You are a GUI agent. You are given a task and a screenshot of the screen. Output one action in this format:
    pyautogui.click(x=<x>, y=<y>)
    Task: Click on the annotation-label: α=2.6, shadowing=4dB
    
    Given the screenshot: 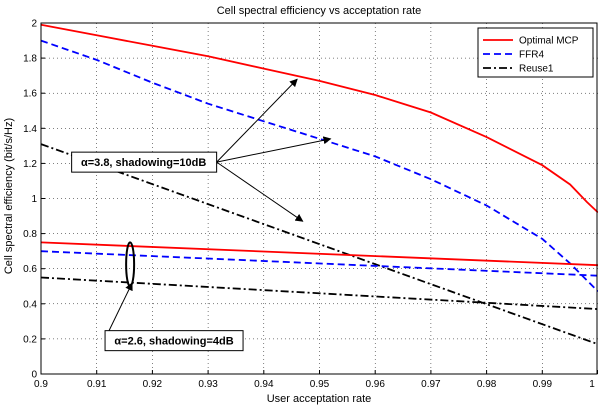 What is the action you would take?
    pyautogui.click(x=173, y=342)
    